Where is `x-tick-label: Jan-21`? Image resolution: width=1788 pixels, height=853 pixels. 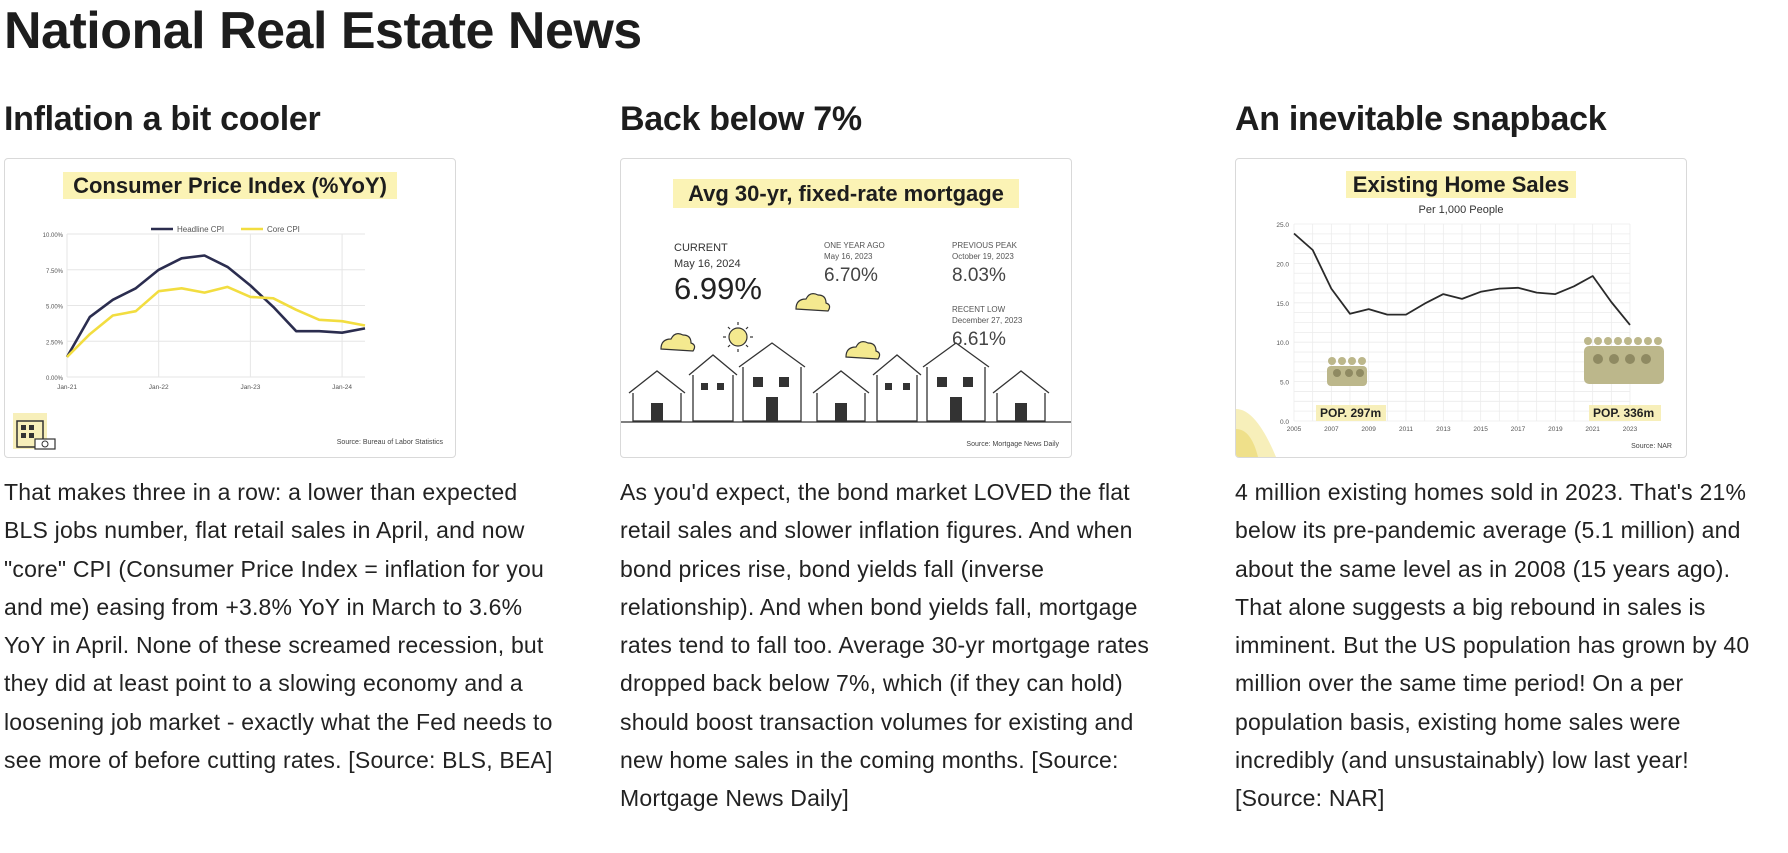
x-tick-label: Jan-21 is located at coordinates (67, 387).